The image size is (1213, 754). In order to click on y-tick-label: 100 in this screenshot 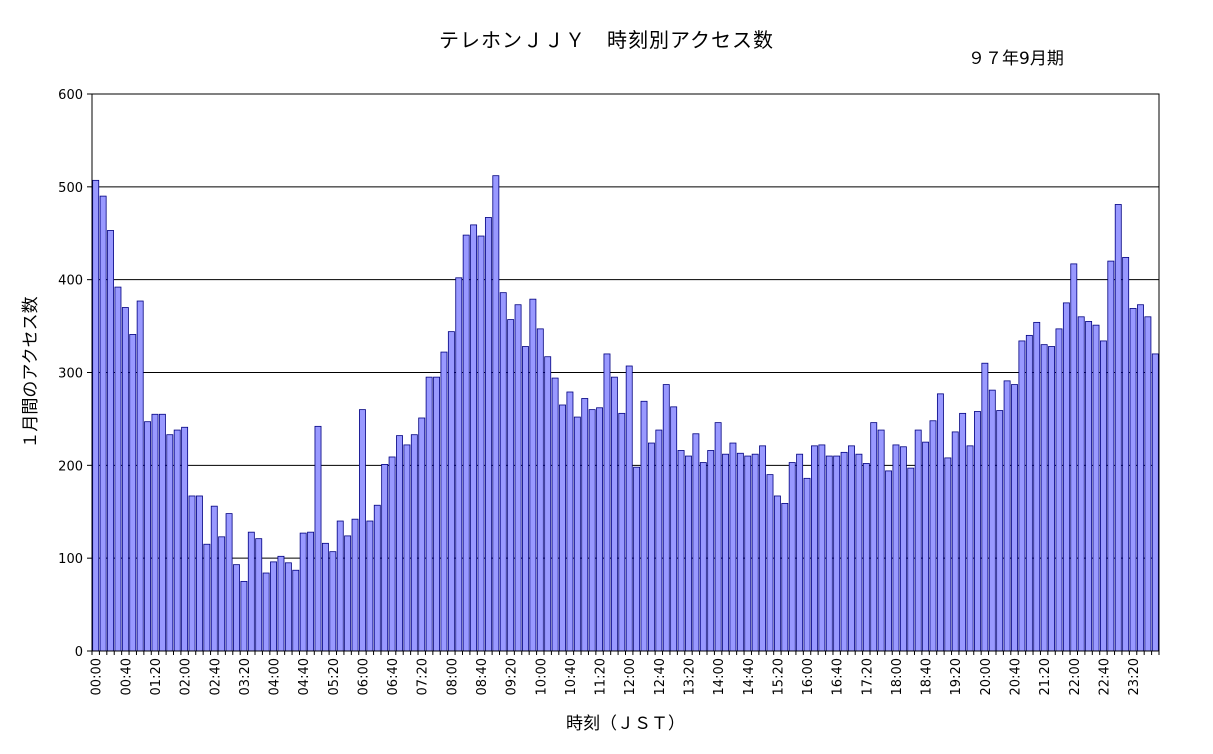, I will do `click(70, 559)`.